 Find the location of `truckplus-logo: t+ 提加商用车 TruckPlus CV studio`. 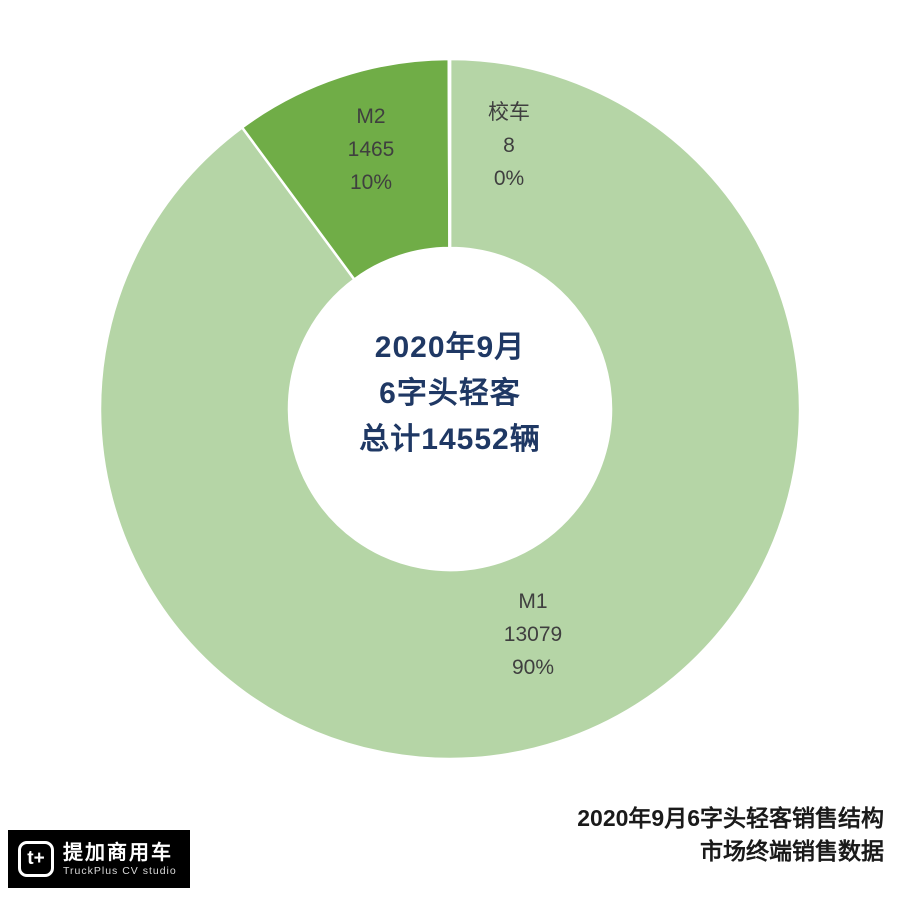

truckplus-logo: t+ 提加商用车 TruckPlus CV studio is located at coordinates (99, 859).